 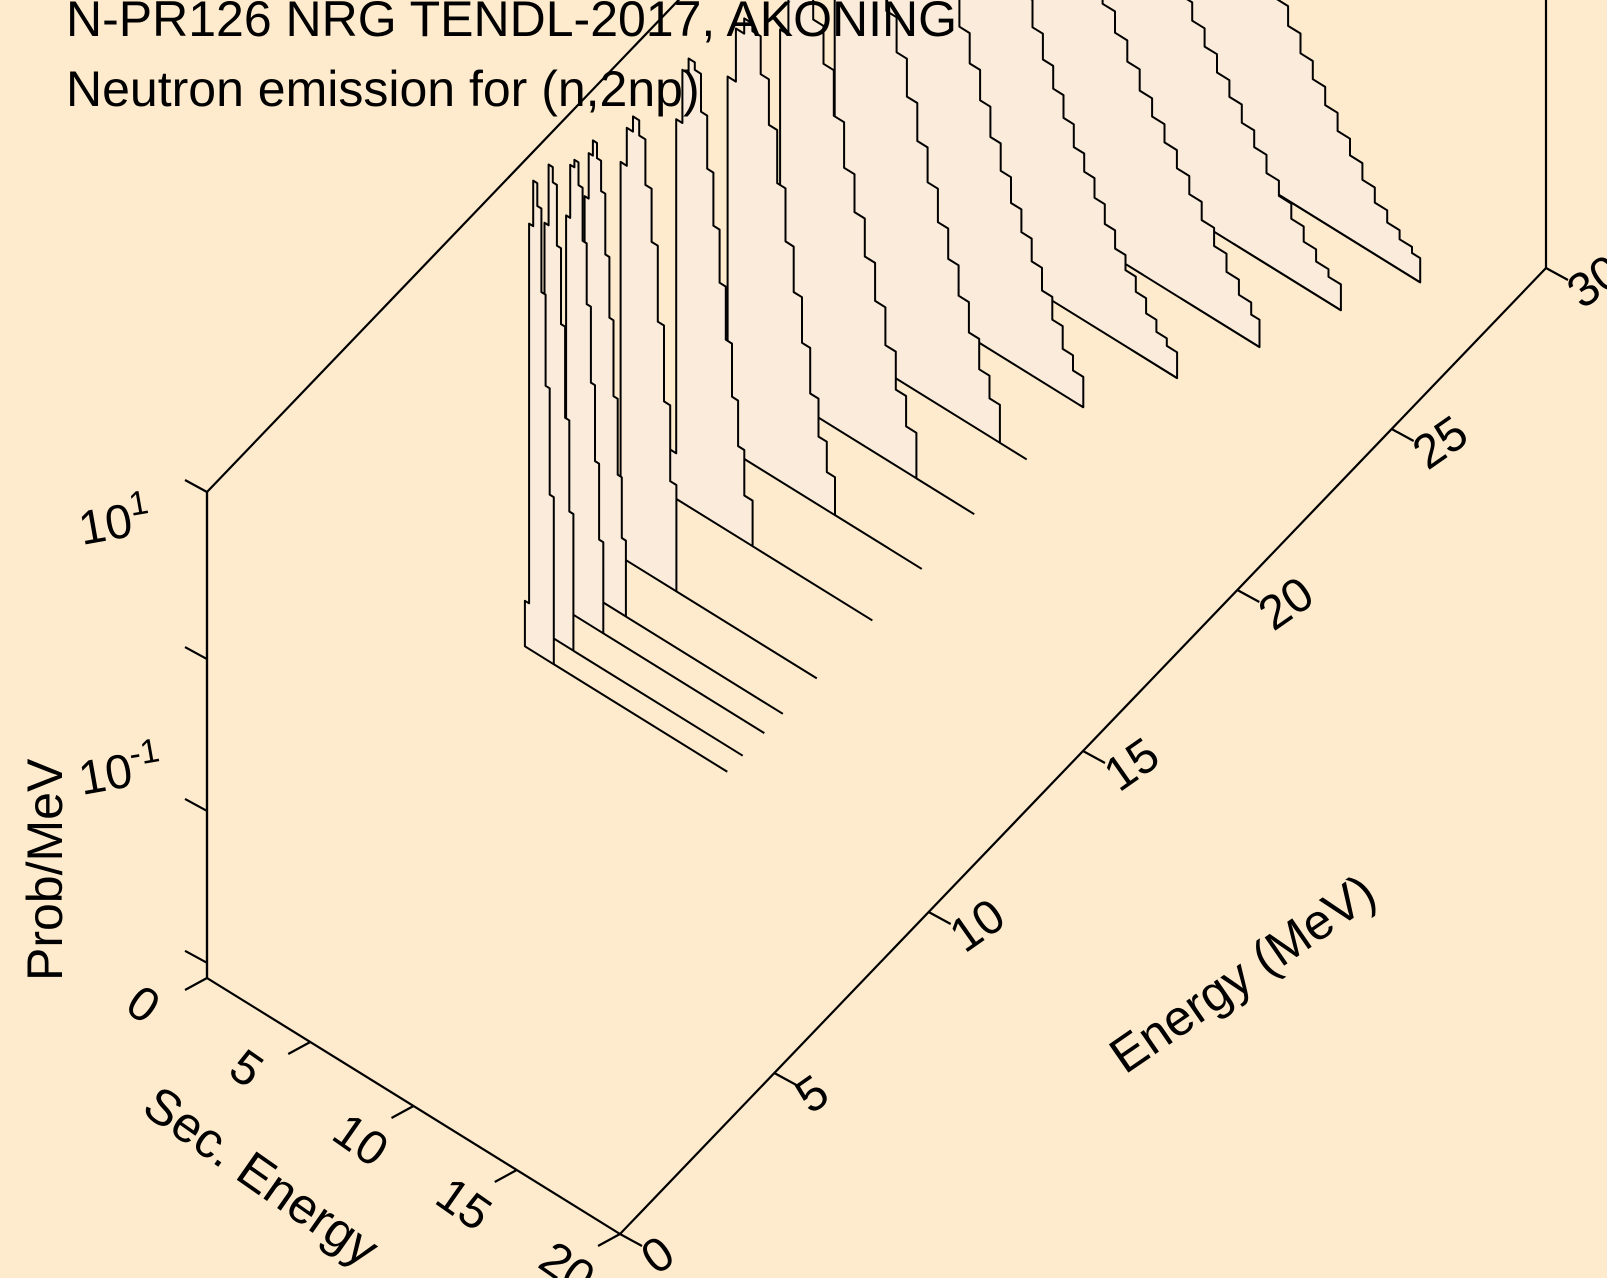 What do you see at coordinates (114, 519) in the screenshot?
I see `z-tick-label-top: 101` at bounding box center [114, 519].